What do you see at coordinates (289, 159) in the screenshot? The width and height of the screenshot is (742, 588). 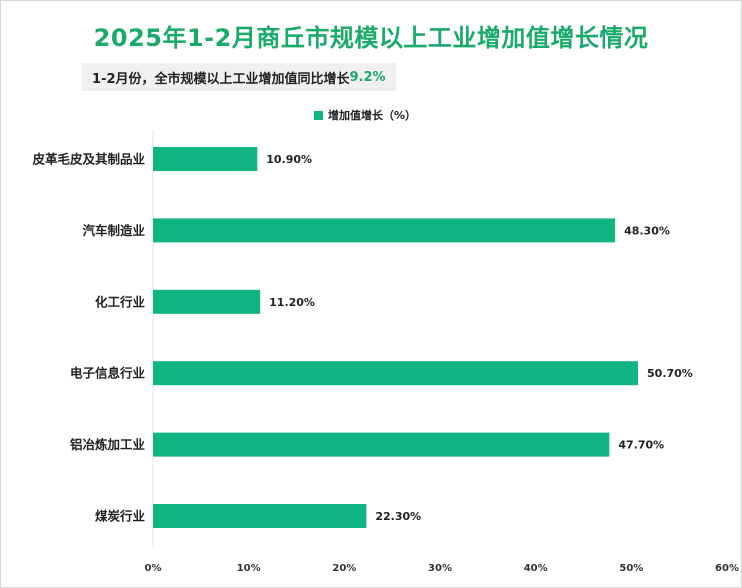 I see `data-label: 10.90%` at bounding box center [289, 159].